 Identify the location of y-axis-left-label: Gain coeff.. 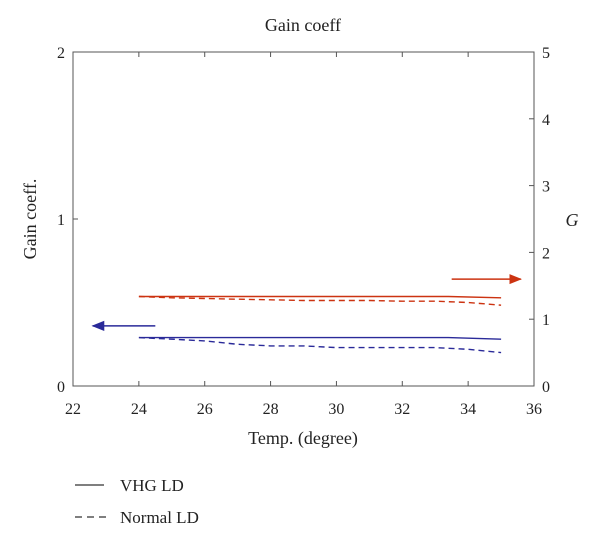
(30, 219).